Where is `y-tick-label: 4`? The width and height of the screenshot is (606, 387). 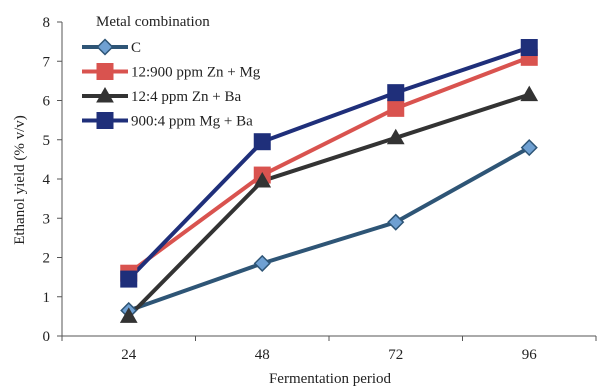
y-tick-label: 4 is located at coordinates (47, 180).